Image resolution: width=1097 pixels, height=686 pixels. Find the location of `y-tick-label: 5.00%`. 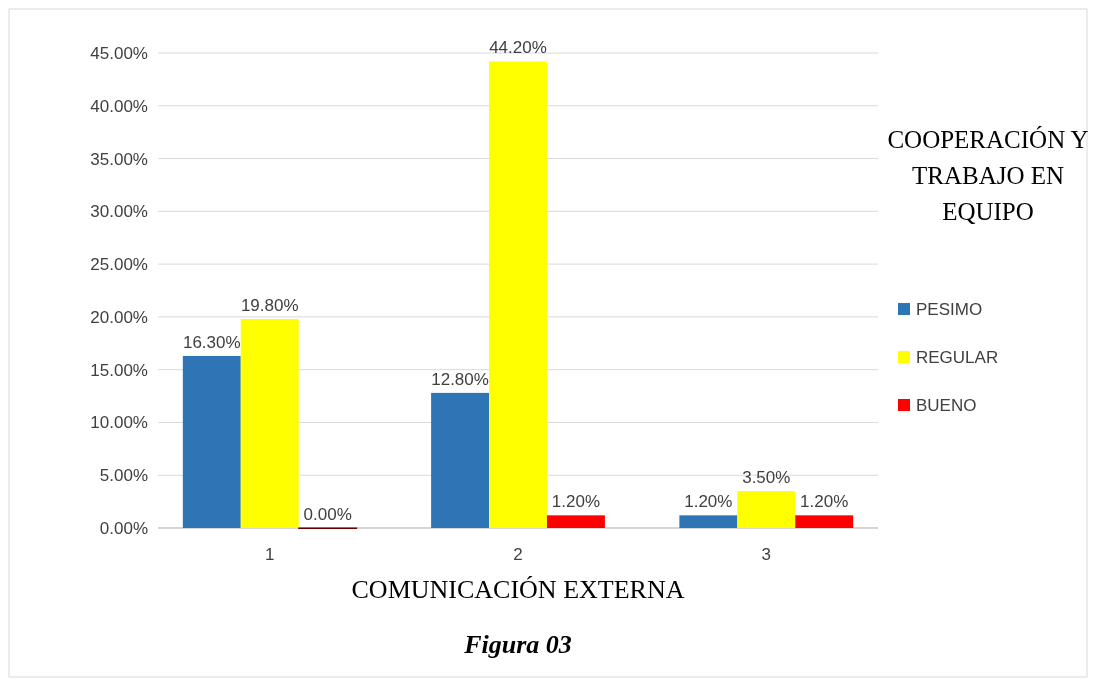

y-tick-label: 5.00% is located at coordinates (123, 476).